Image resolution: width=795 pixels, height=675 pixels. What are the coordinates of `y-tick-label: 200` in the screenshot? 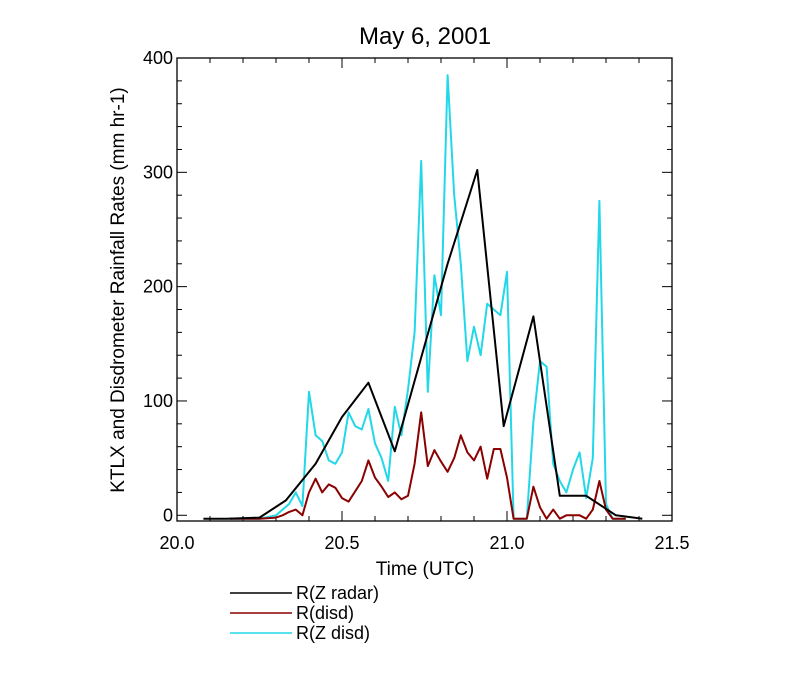 It's located at (158, 287).